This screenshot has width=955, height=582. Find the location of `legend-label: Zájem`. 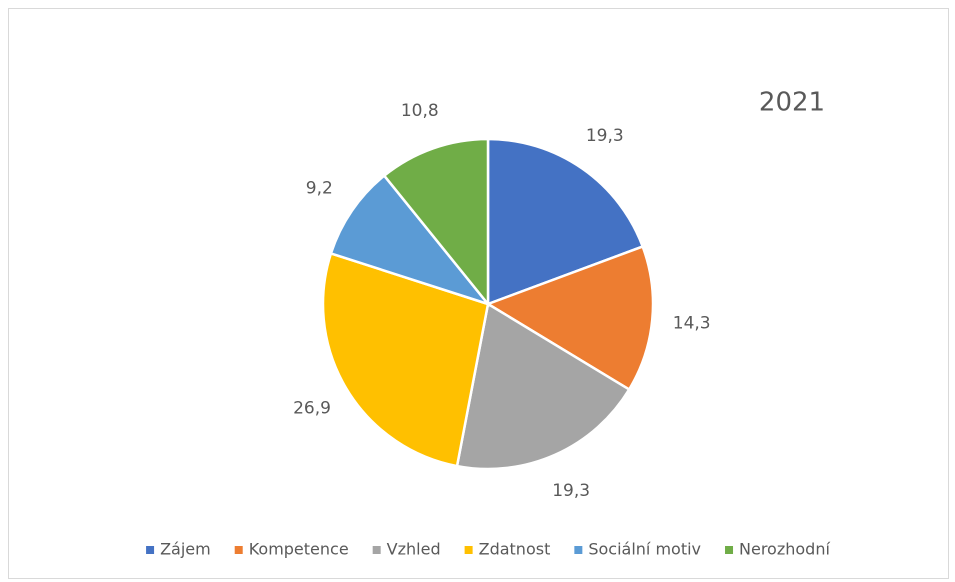

legend-label: Zájem is located at coordinates (185, 549).